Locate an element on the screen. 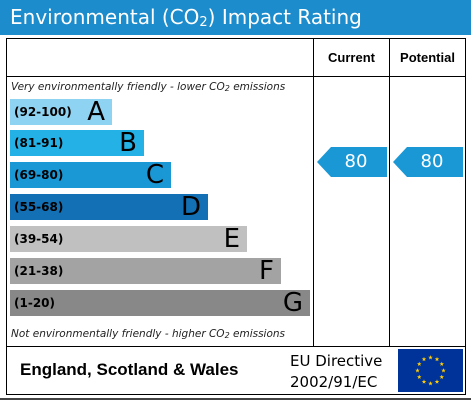  band-c-letter: C is located at coordinates (154, 175).